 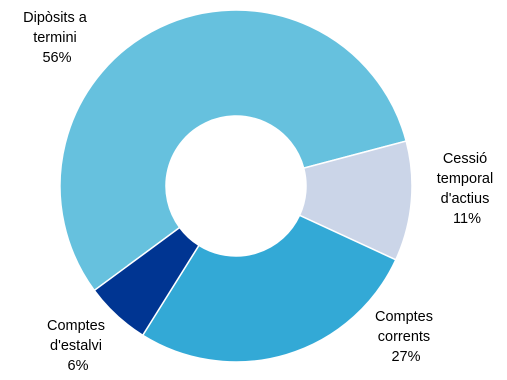 I want to click on slice-label-diposits: Dipòsits a termini 56%, so click(x=57, y=38).